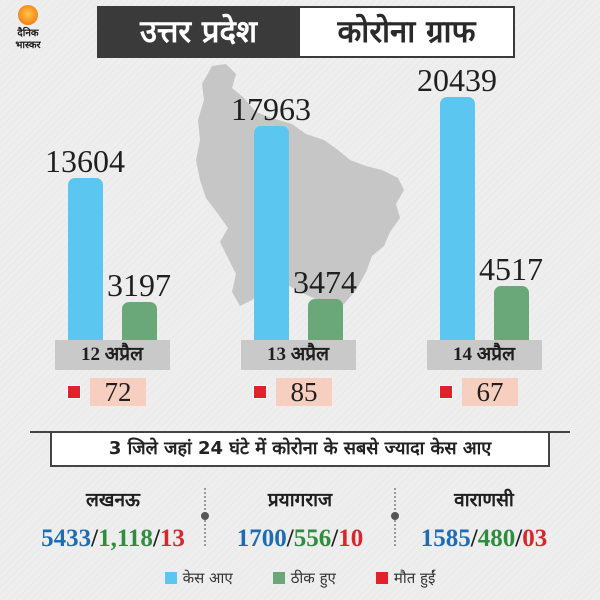 The height and width of the screenshot is (600, 600). I want to click on recovered-value-label-1: 3197, so click(139, 284).